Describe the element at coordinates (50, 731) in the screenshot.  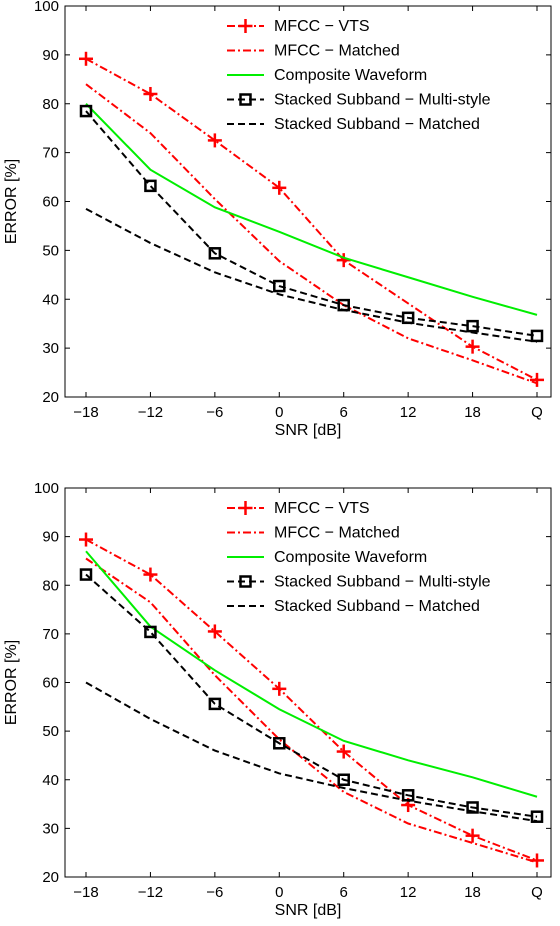
I see `y-tick-label: 50` at that location.